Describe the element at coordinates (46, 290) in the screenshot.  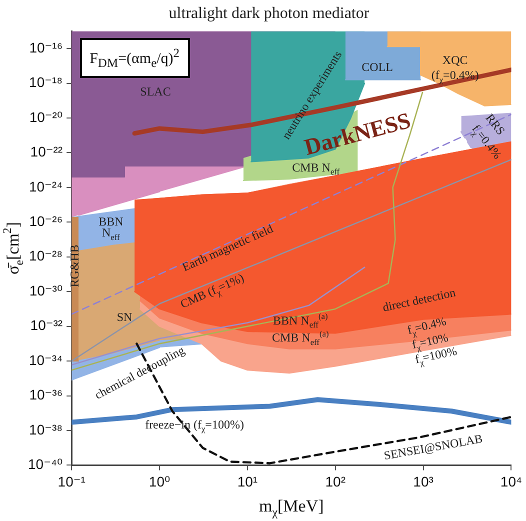
I see `y-tick-label: 10⁻³⁰` at that location.